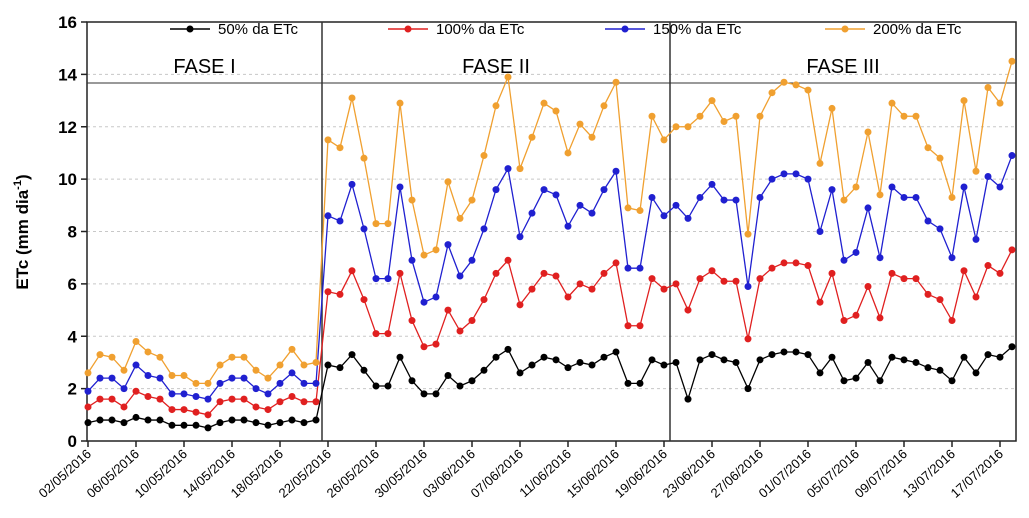 The width and height of the screenshot is (1029, 518). Describe the element at coordinates (845, 29) in the screenshot. I see `legend-marker` at that location.